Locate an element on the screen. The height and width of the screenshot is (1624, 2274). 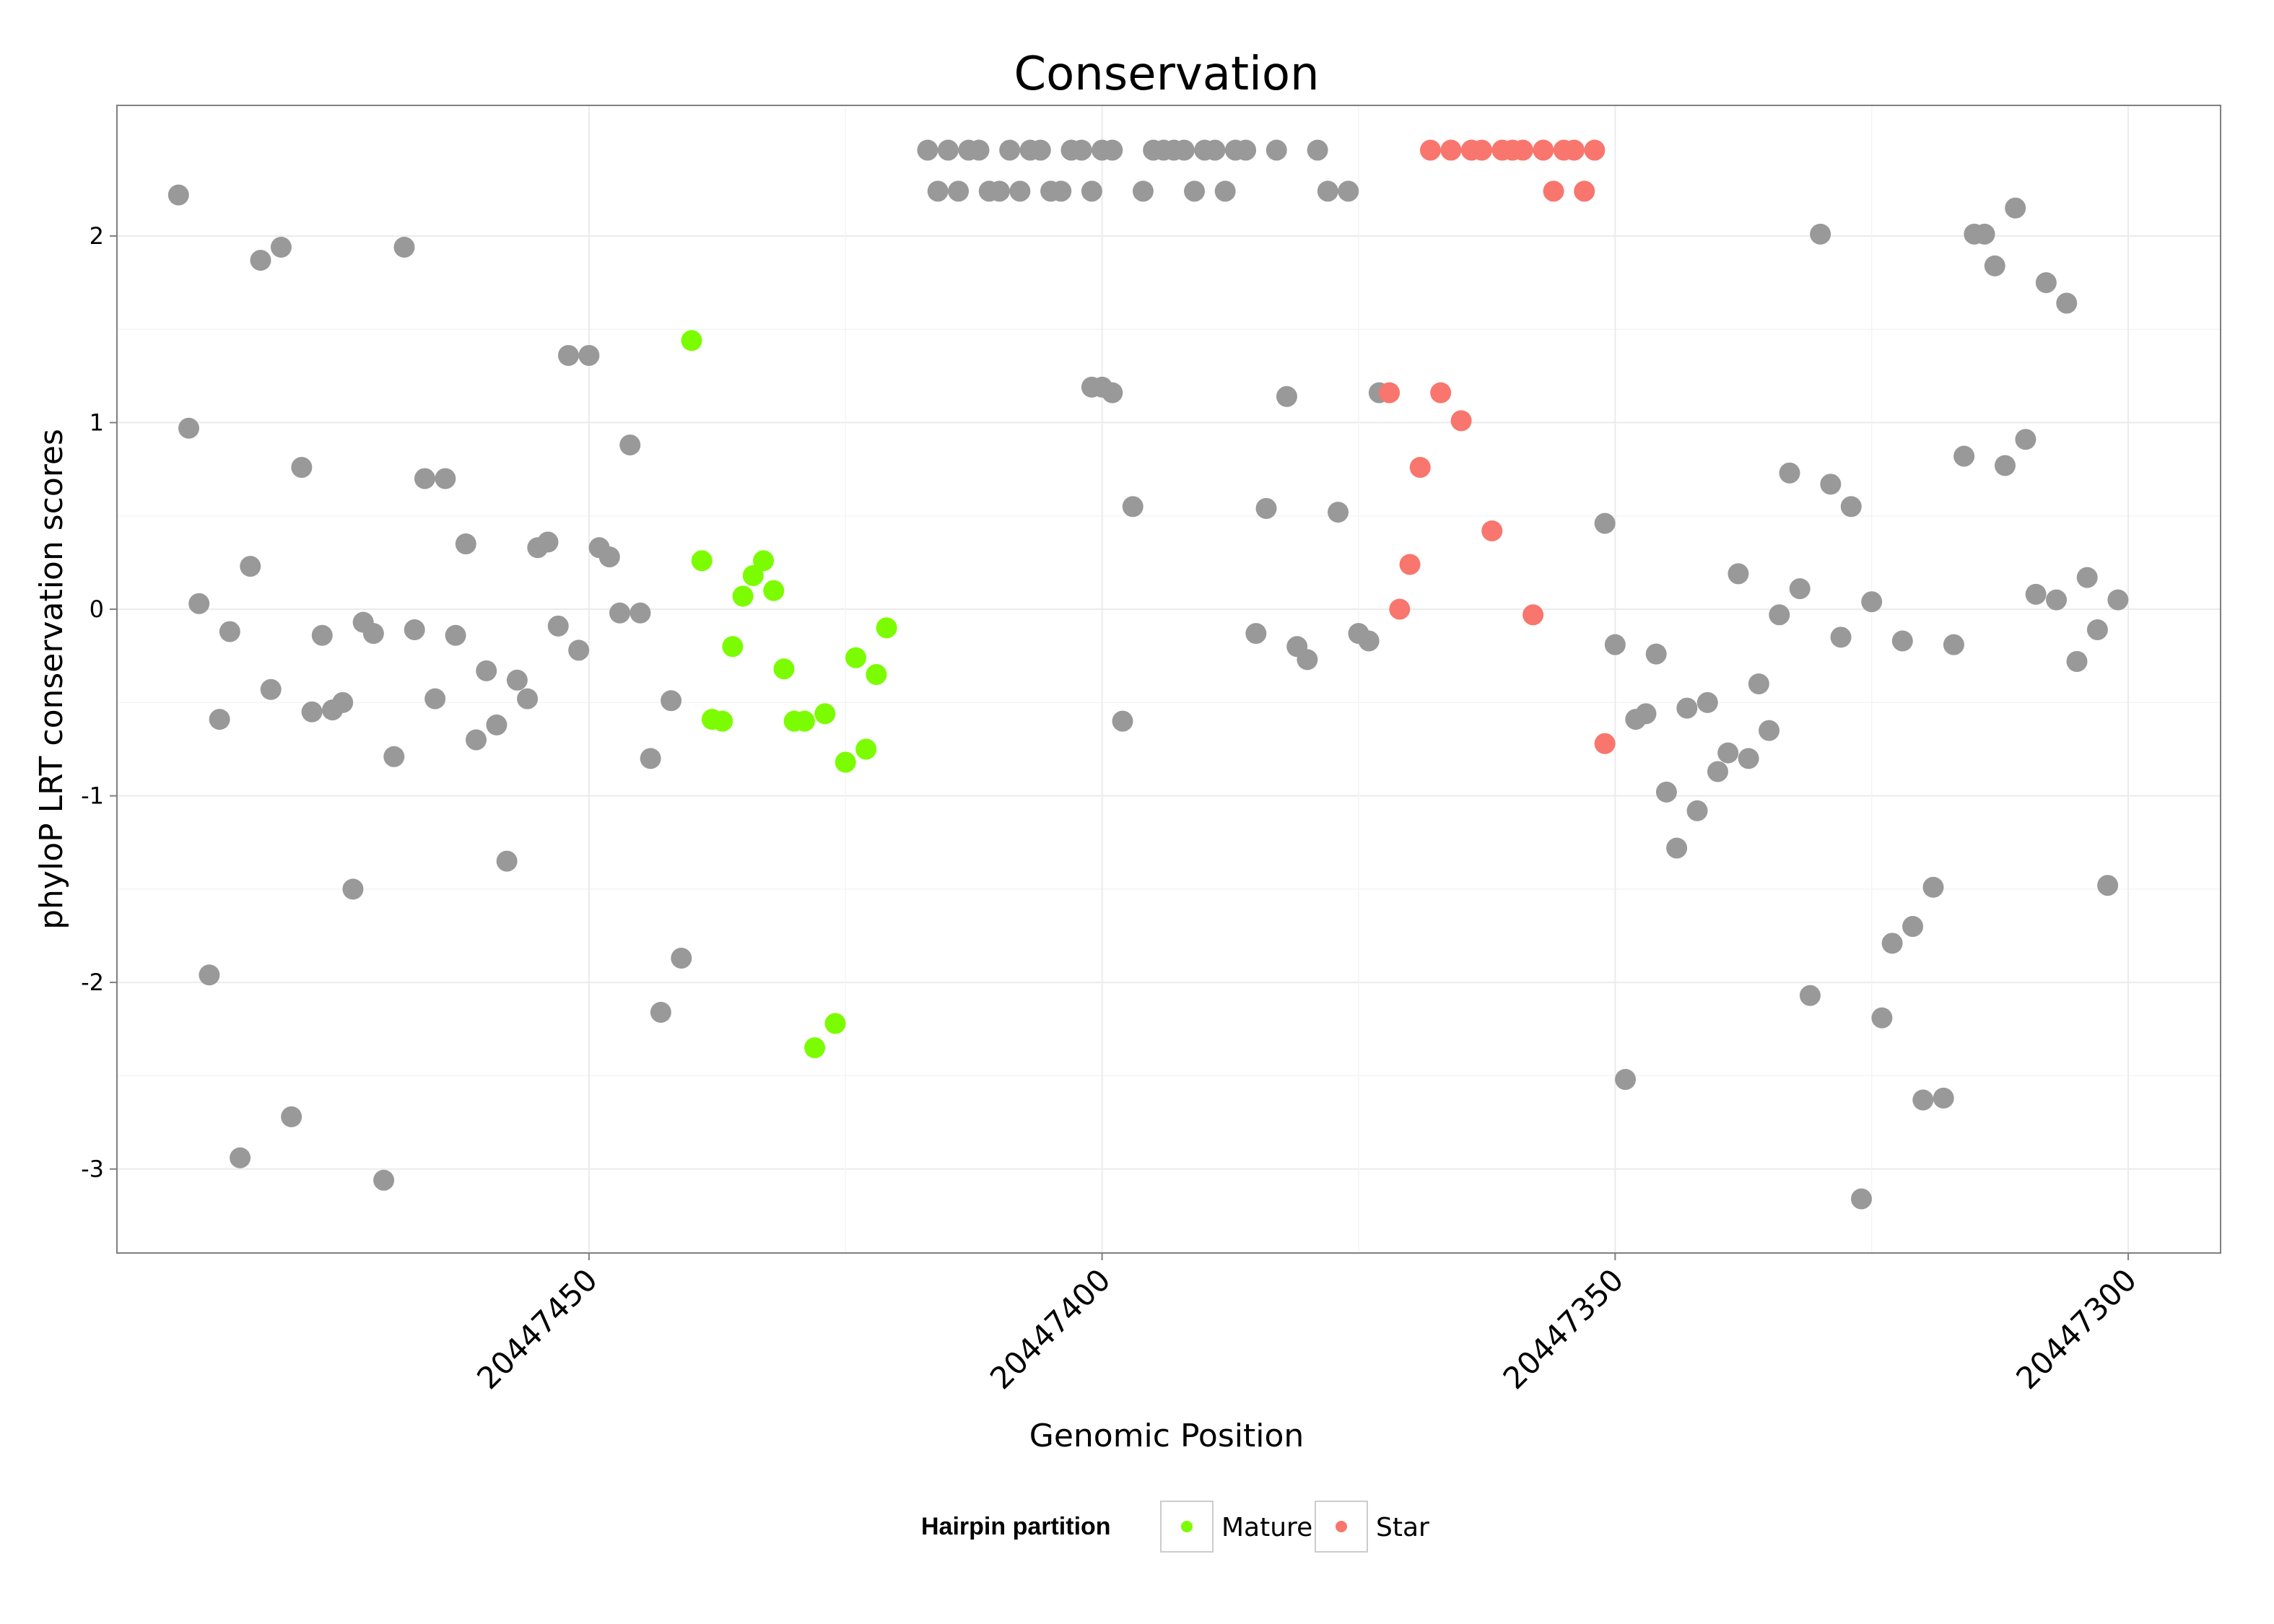
y-tick-label: 1 is located at coordinates (97, 423).